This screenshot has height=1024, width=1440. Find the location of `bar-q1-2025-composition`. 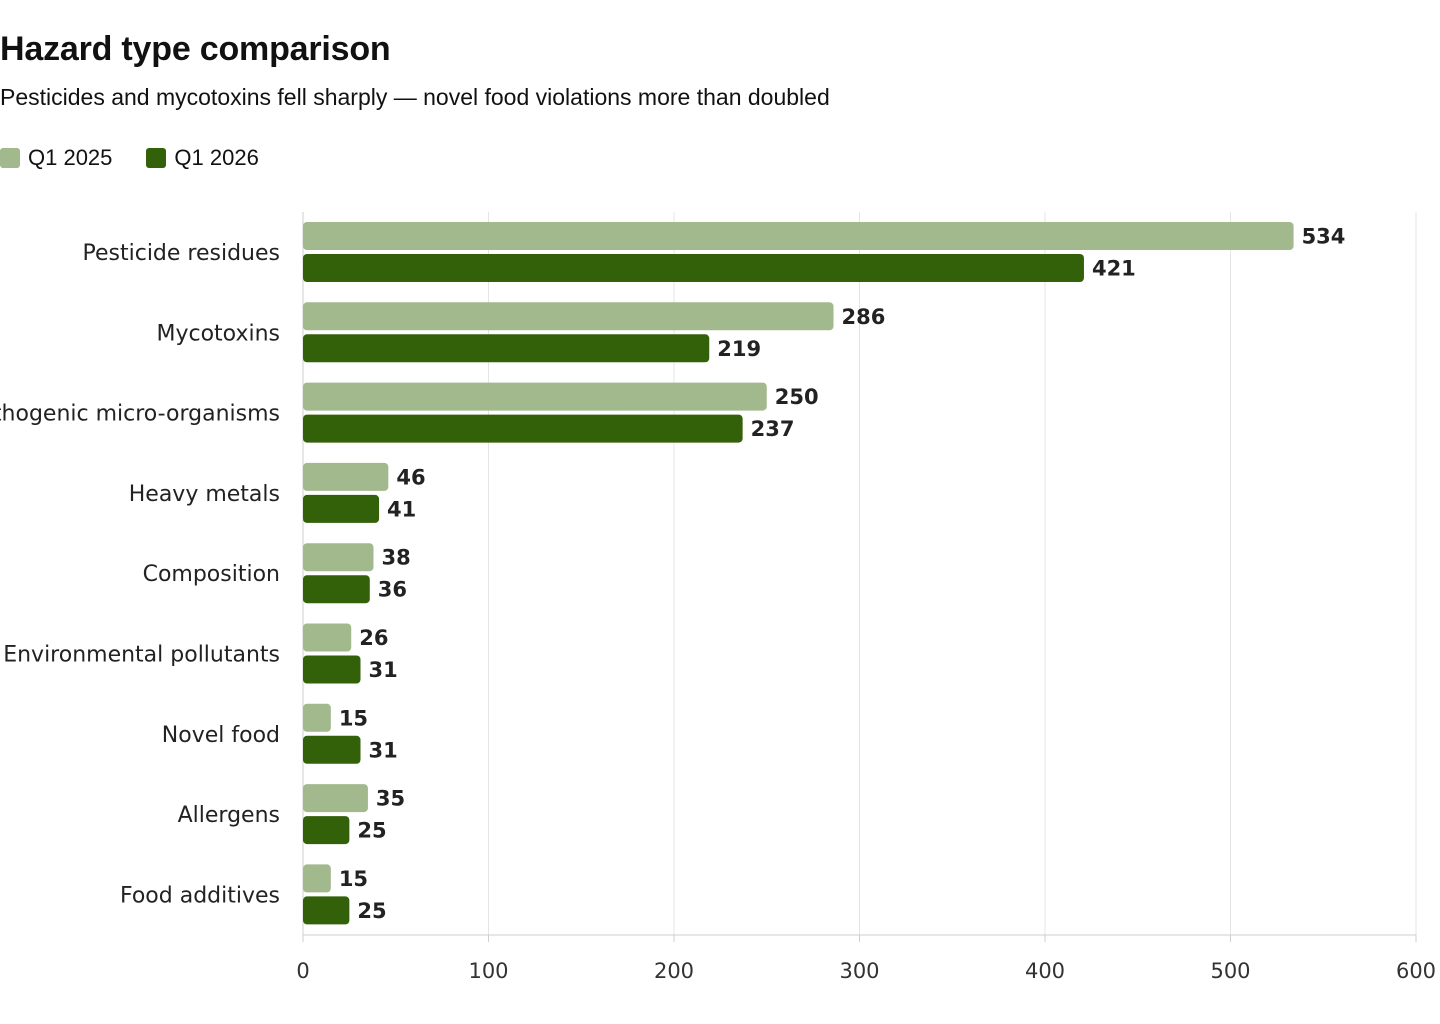

bar-q1-2025-composition is located at coordinates (338, 557).